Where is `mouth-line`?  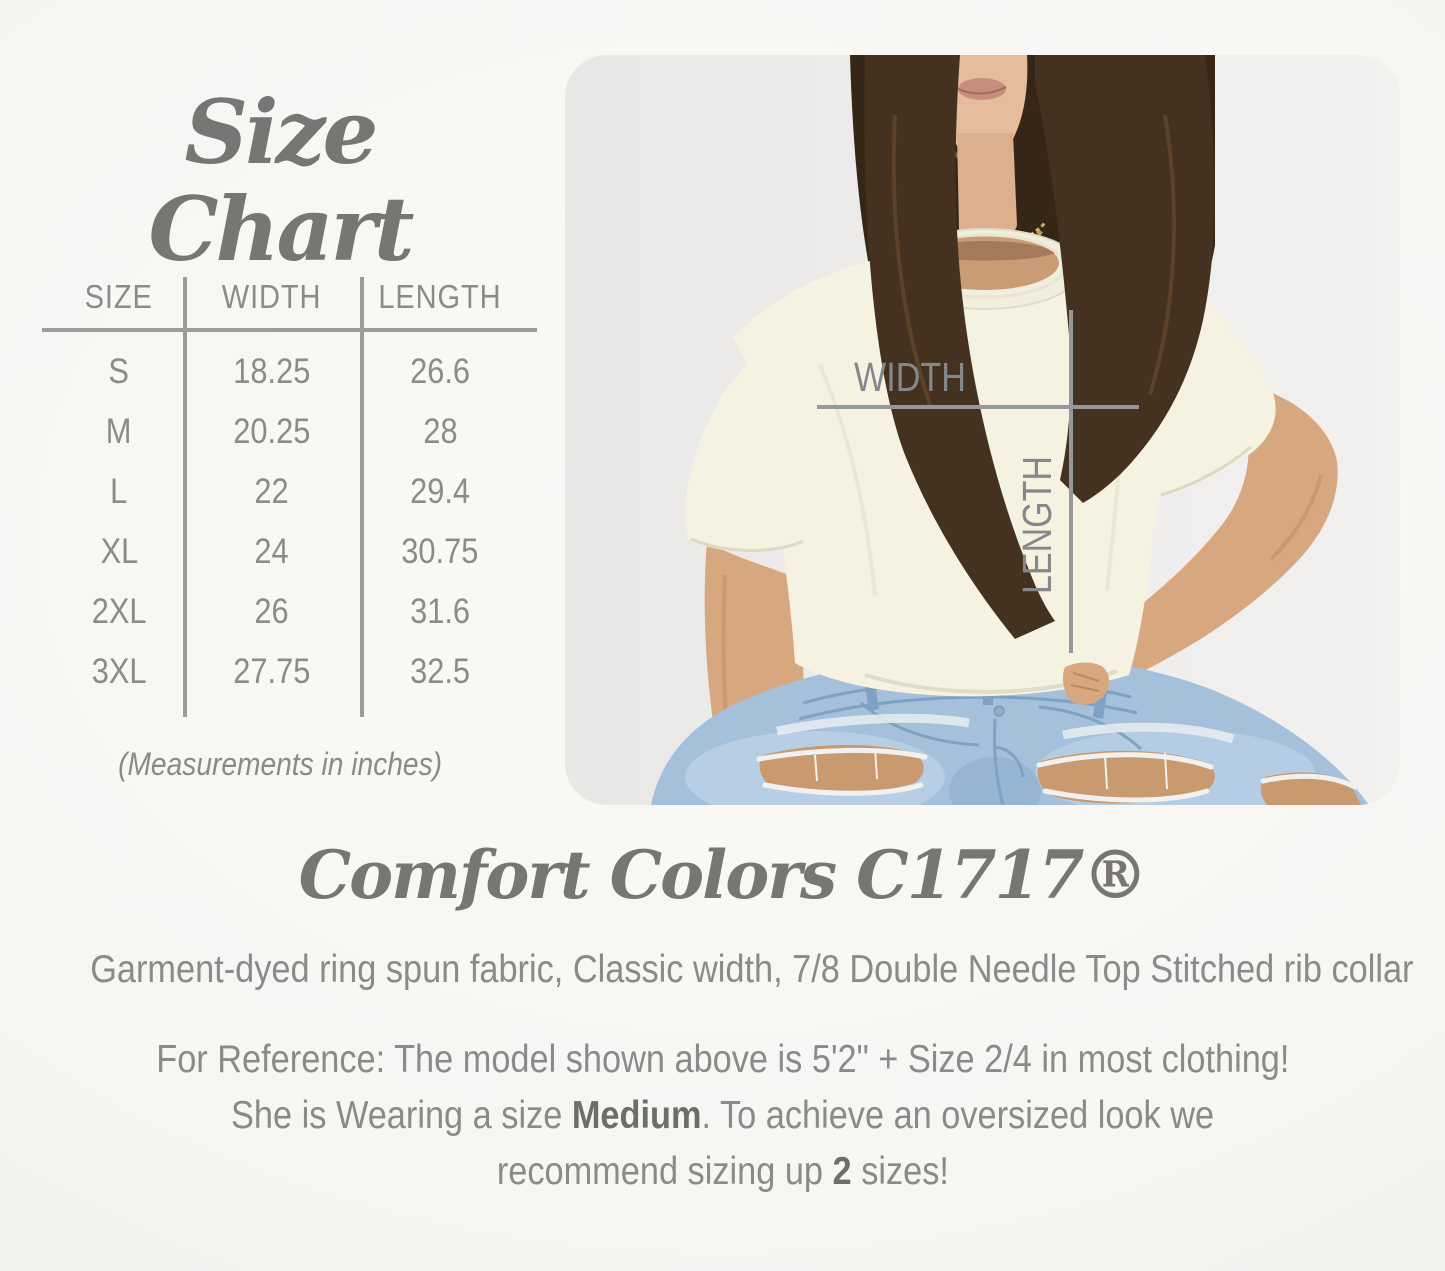
mouth-line is located at coordinates (982, 90).